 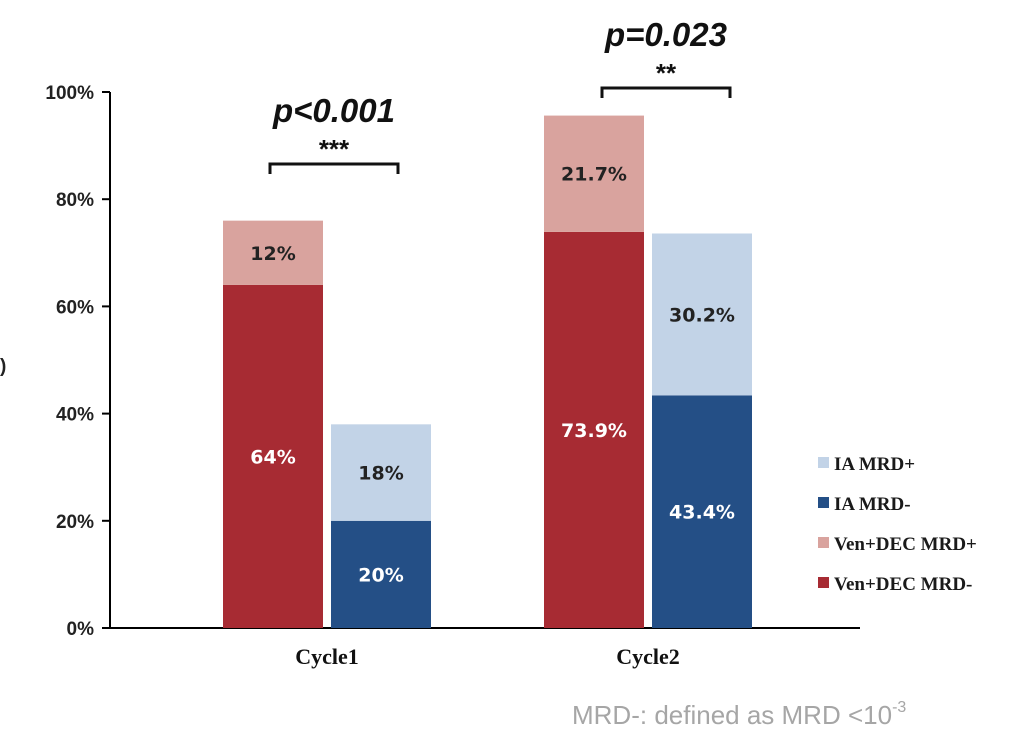 I want to click on y-tick-label: 20%, so click(x=75, y=522).